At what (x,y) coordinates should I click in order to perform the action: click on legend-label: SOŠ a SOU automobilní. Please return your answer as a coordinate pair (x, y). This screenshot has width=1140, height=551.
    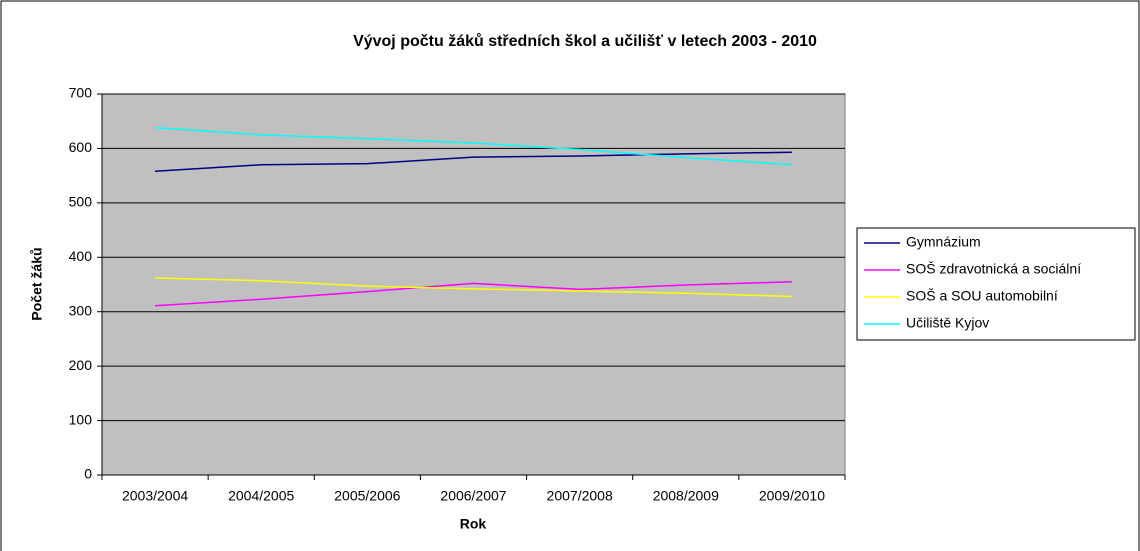
    Looking at the image, I should click on (982, 296).